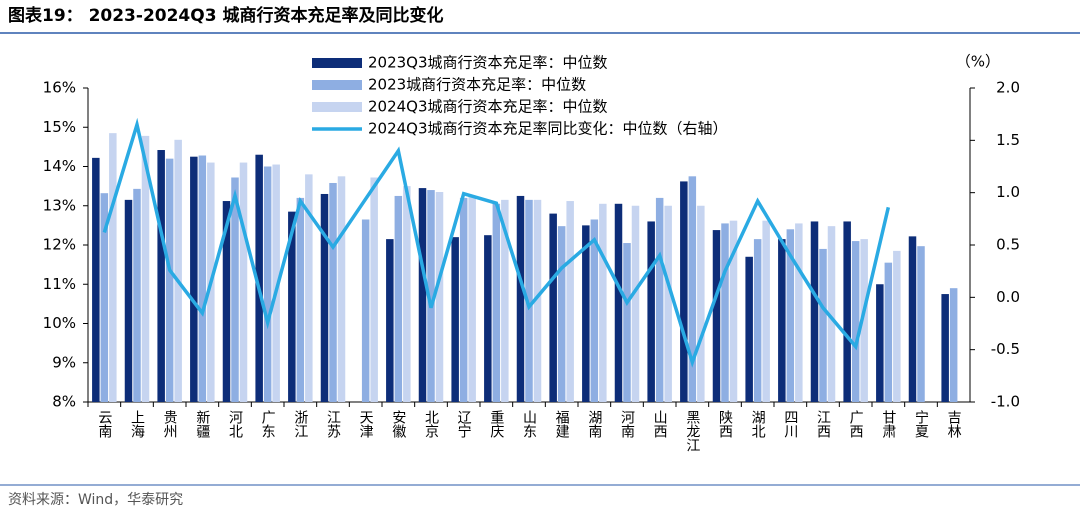  I want to click on x-tick-label: 山东, so click(529, 424).